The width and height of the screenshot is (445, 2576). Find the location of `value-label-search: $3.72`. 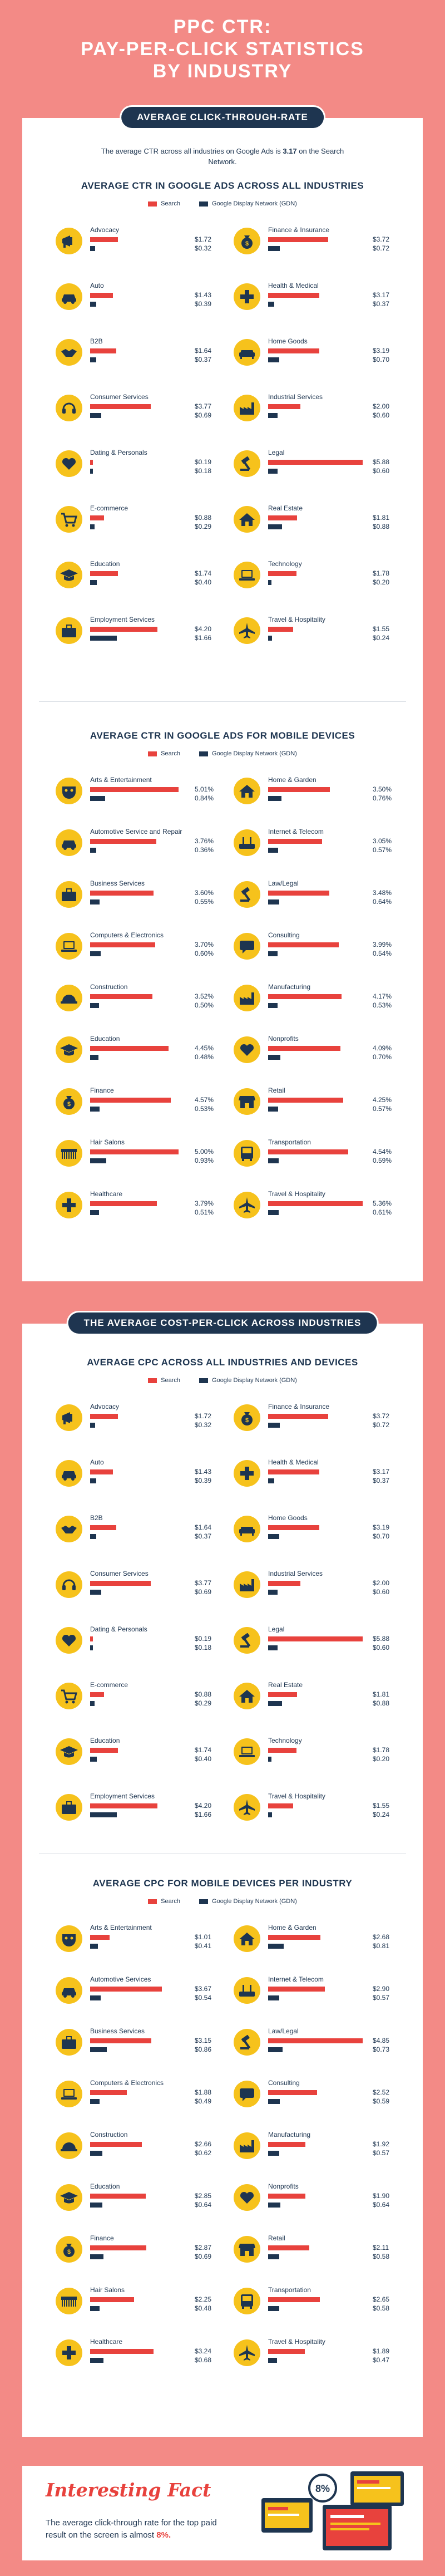

value-label-search: $3.72 is located at coordinates (381, 239).